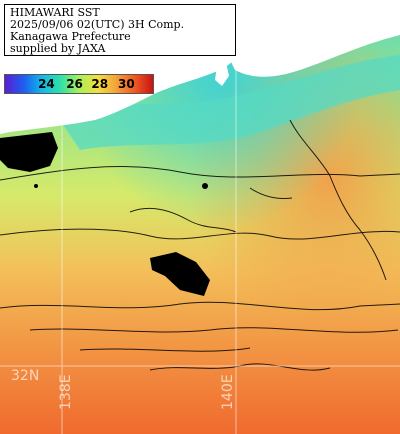 The image size is (400, 434). Describe the element at coordinates (228, 392) in the screenshot. I see `lon-label-140e: 140E` at that location.